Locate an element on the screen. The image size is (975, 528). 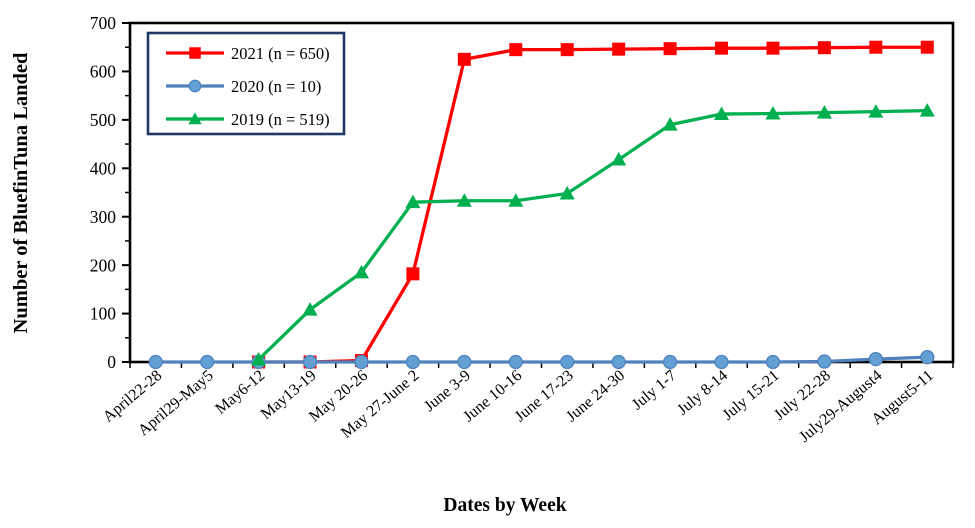
legend-label-2020: 2020 (n = 10) is located at coordinates (276, 86).